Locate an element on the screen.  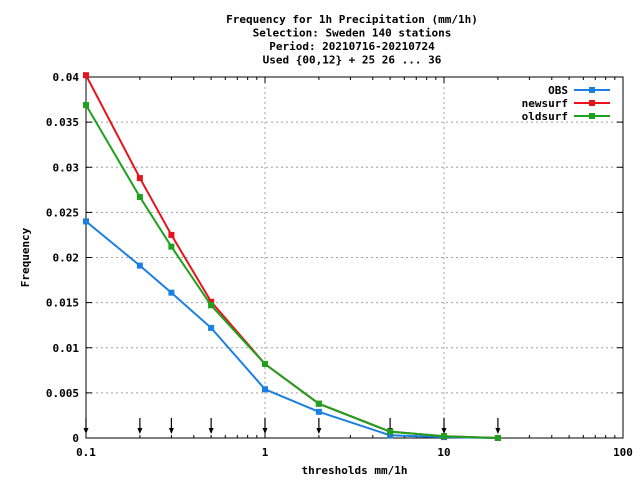
y-tick-label: 0.04 is located at coordinates (66, 77).